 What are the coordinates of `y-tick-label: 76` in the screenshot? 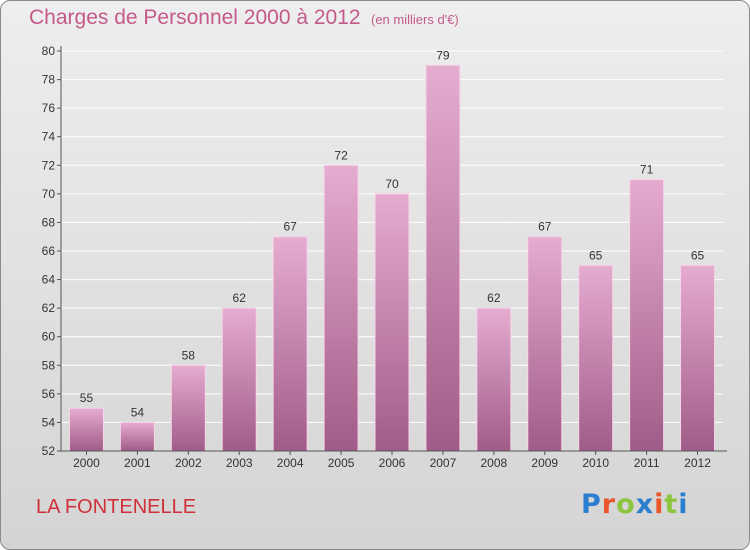 It's located at (49, 108).